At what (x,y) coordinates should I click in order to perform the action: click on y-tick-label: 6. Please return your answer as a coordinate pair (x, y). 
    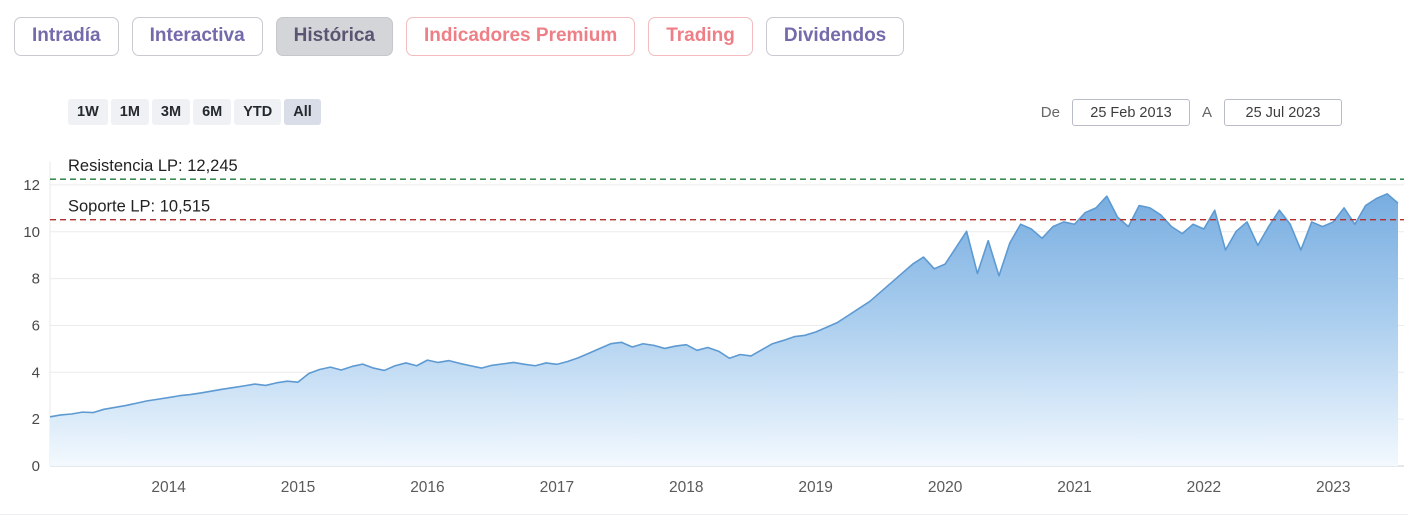
    Looking at the image, I should click on (36, 325).